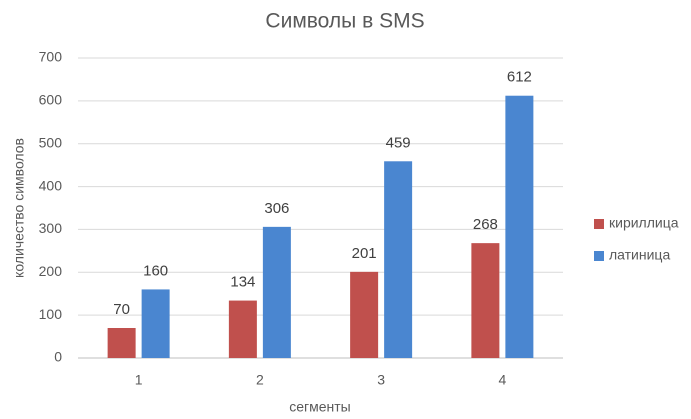 The height and width of the screenshot is (419, 691). What do you see at coordinates (276, 208) in the screenshot?
I see `data-label: 306` at bounding box center [276, 208].